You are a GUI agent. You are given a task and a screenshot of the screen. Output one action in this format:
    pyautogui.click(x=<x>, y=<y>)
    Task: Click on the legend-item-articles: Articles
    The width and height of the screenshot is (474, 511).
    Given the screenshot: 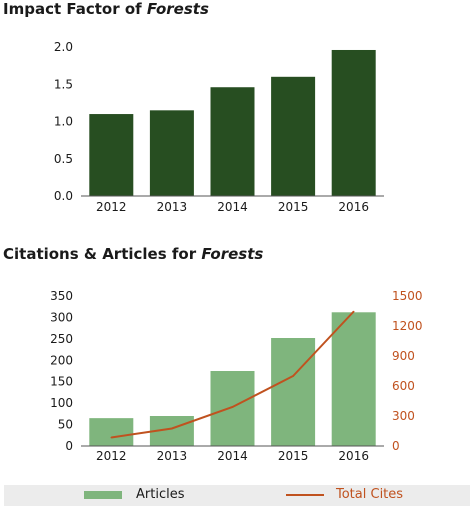 What is the action you would take?
    pyautogui.click(x=134, y=494)
    